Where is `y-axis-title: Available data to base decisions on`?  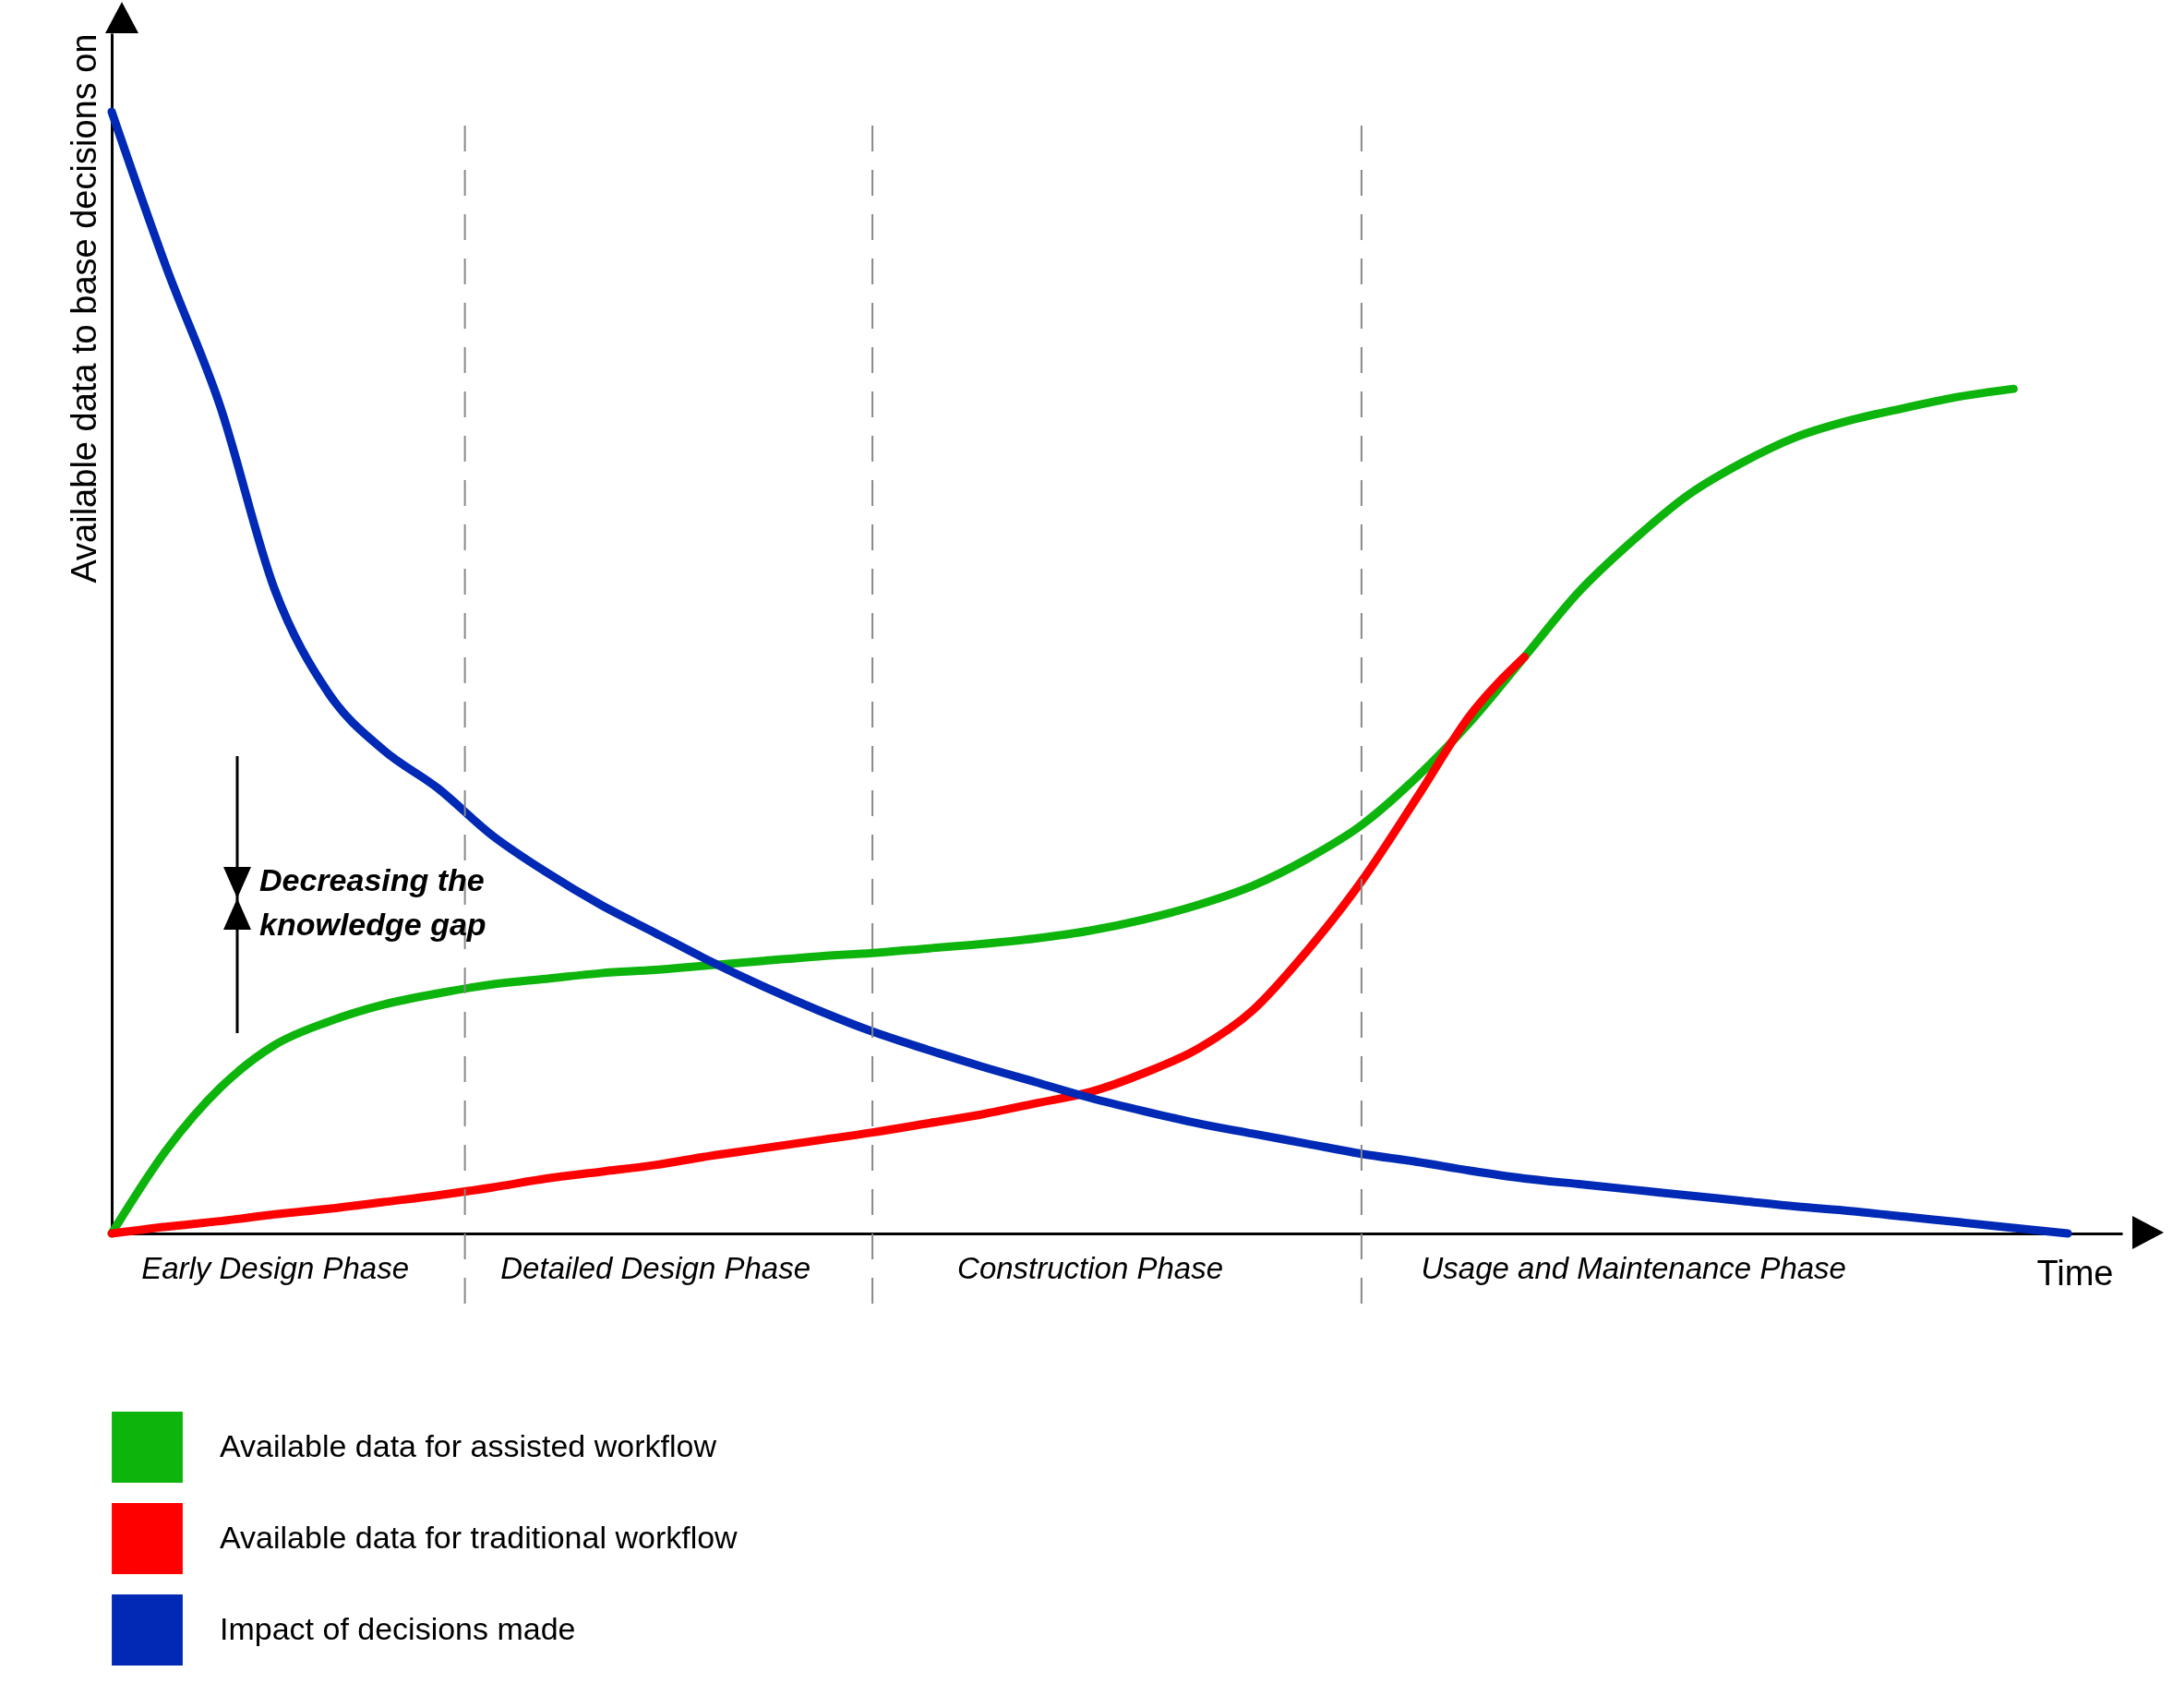 y-axis-title: Available data to base decisions on is located at coordinates (83, 308).